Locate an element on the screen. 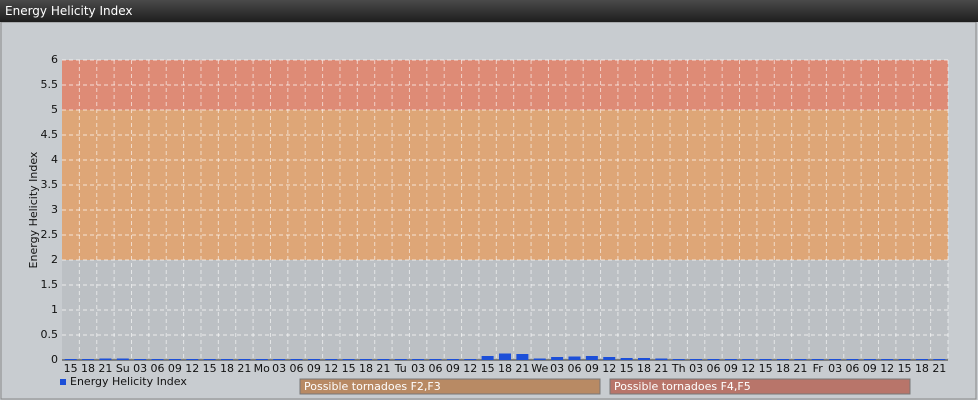 The image size is (978, 400). y-axis-label: Energy Helicity Index is located at coordinates (33, 209).